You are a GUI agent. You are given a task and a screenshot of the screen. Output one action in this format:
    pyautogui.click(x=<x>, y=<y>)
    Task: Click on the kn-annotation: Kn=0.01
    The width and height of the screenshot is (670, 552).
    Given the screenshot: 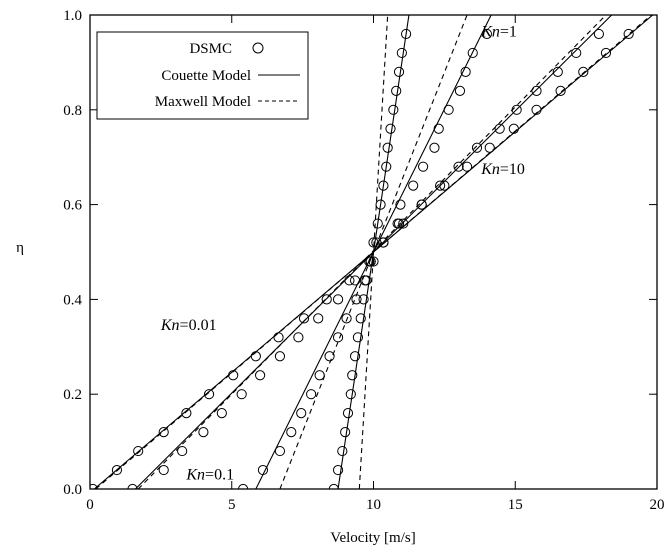 What is the action you would take?
    pyautogui.click(x=188, y=325)
    